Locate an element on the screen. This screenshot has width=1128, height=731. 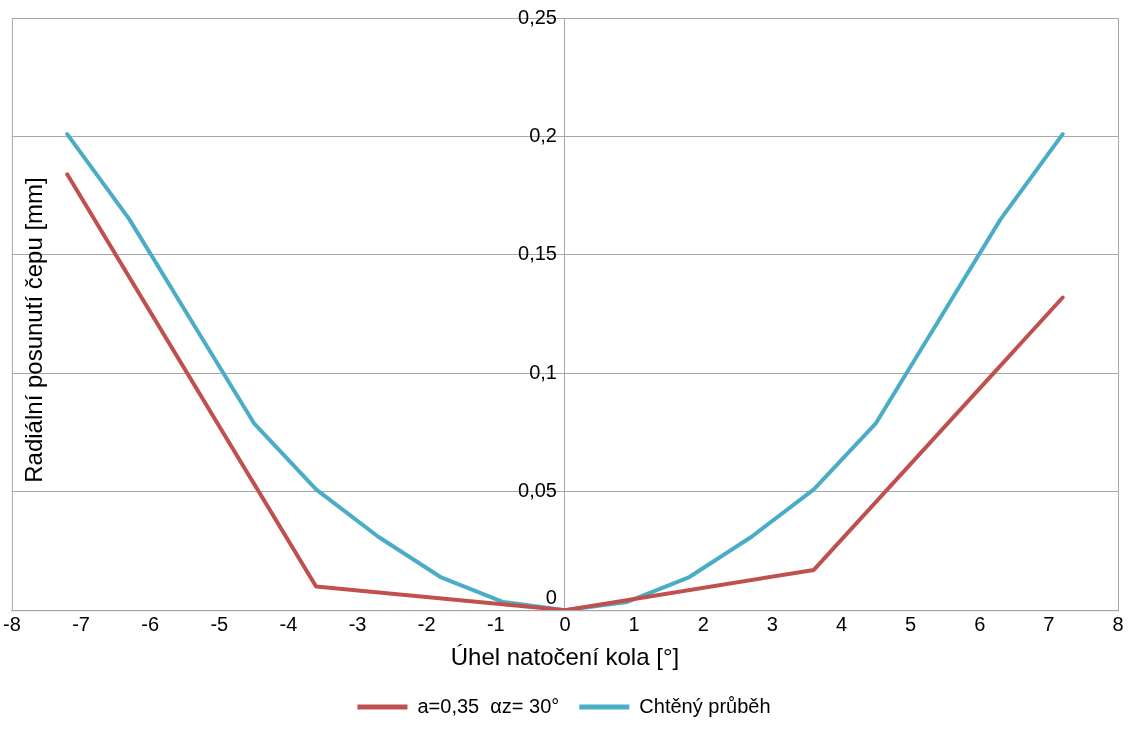
x-tick-label: 6 is located at coordinates (980, 623).